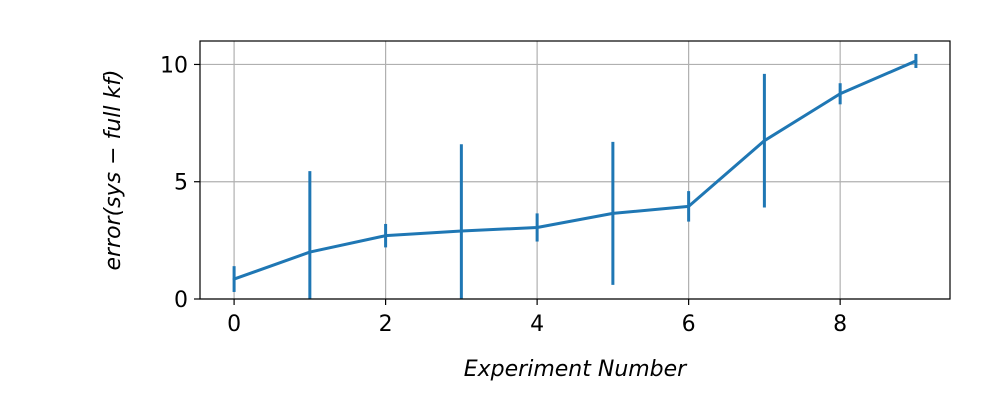 This screenshot has height=404, width=1000. I want to click on x-tick-label: 6, so click(689, 324).